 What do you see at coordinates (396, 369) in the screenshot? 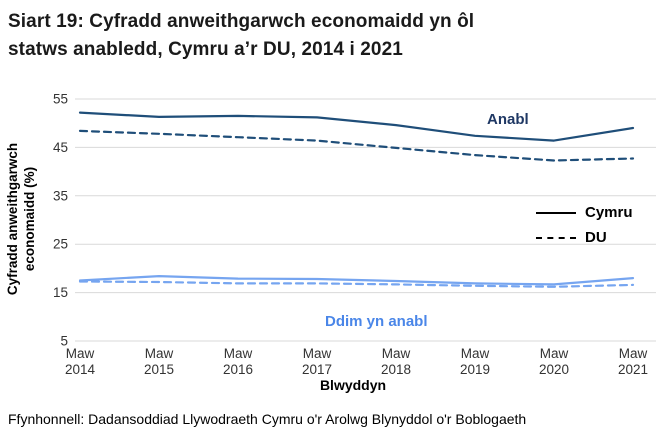
I see `x-tick-label: 2018` at bounding box center [396, 369].